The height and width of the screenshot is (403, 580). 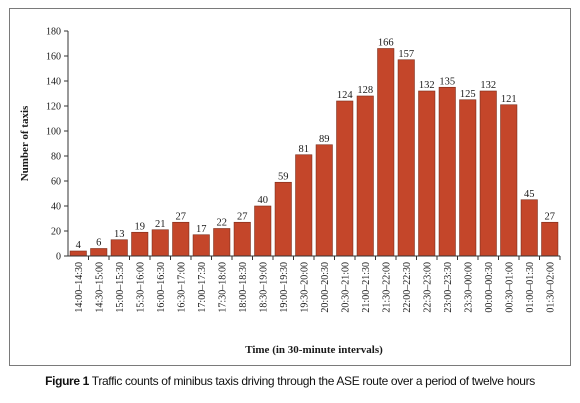 I want to click on x-tick-label: 20:30–21:00, so click(x=345, y=287).